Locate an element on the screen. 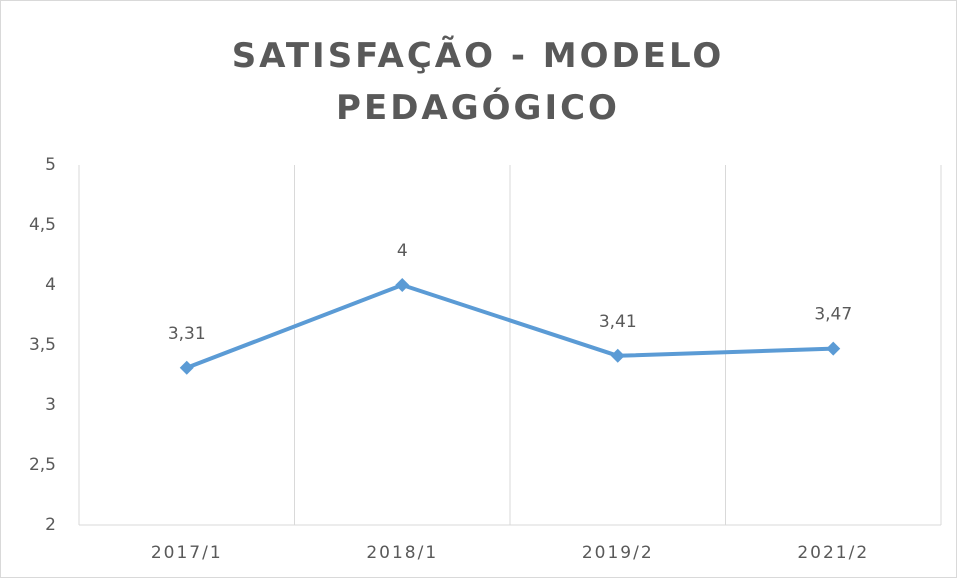 The width and height of the screenshot is (957, 578). y-tick-label: 5 is located at coordinates (50, 165).